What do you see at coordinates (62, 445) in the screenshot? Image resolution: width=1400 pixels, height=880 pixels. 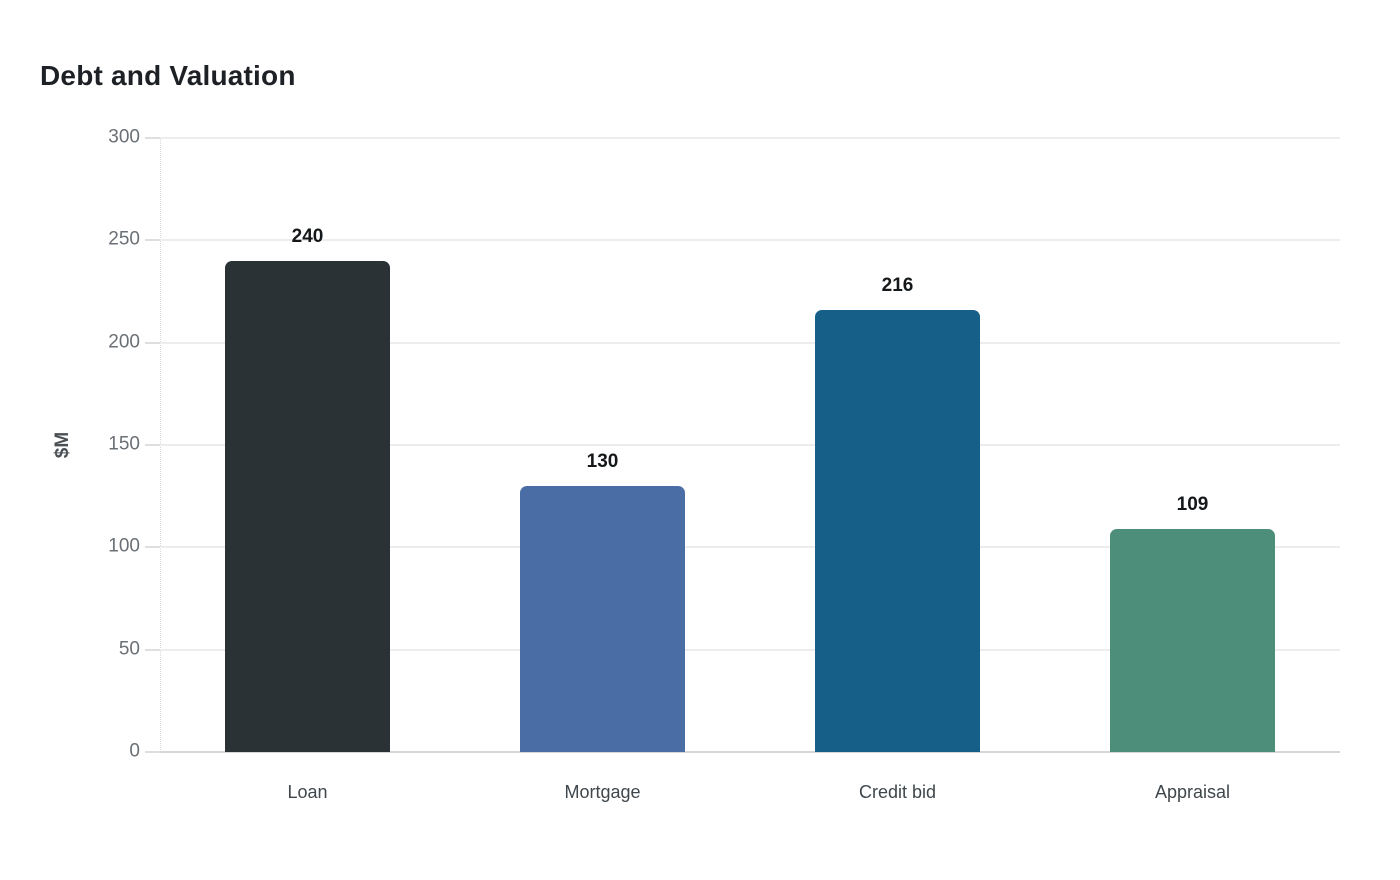 I see `y-axis-title: $M` at bounding box center [62, 445].